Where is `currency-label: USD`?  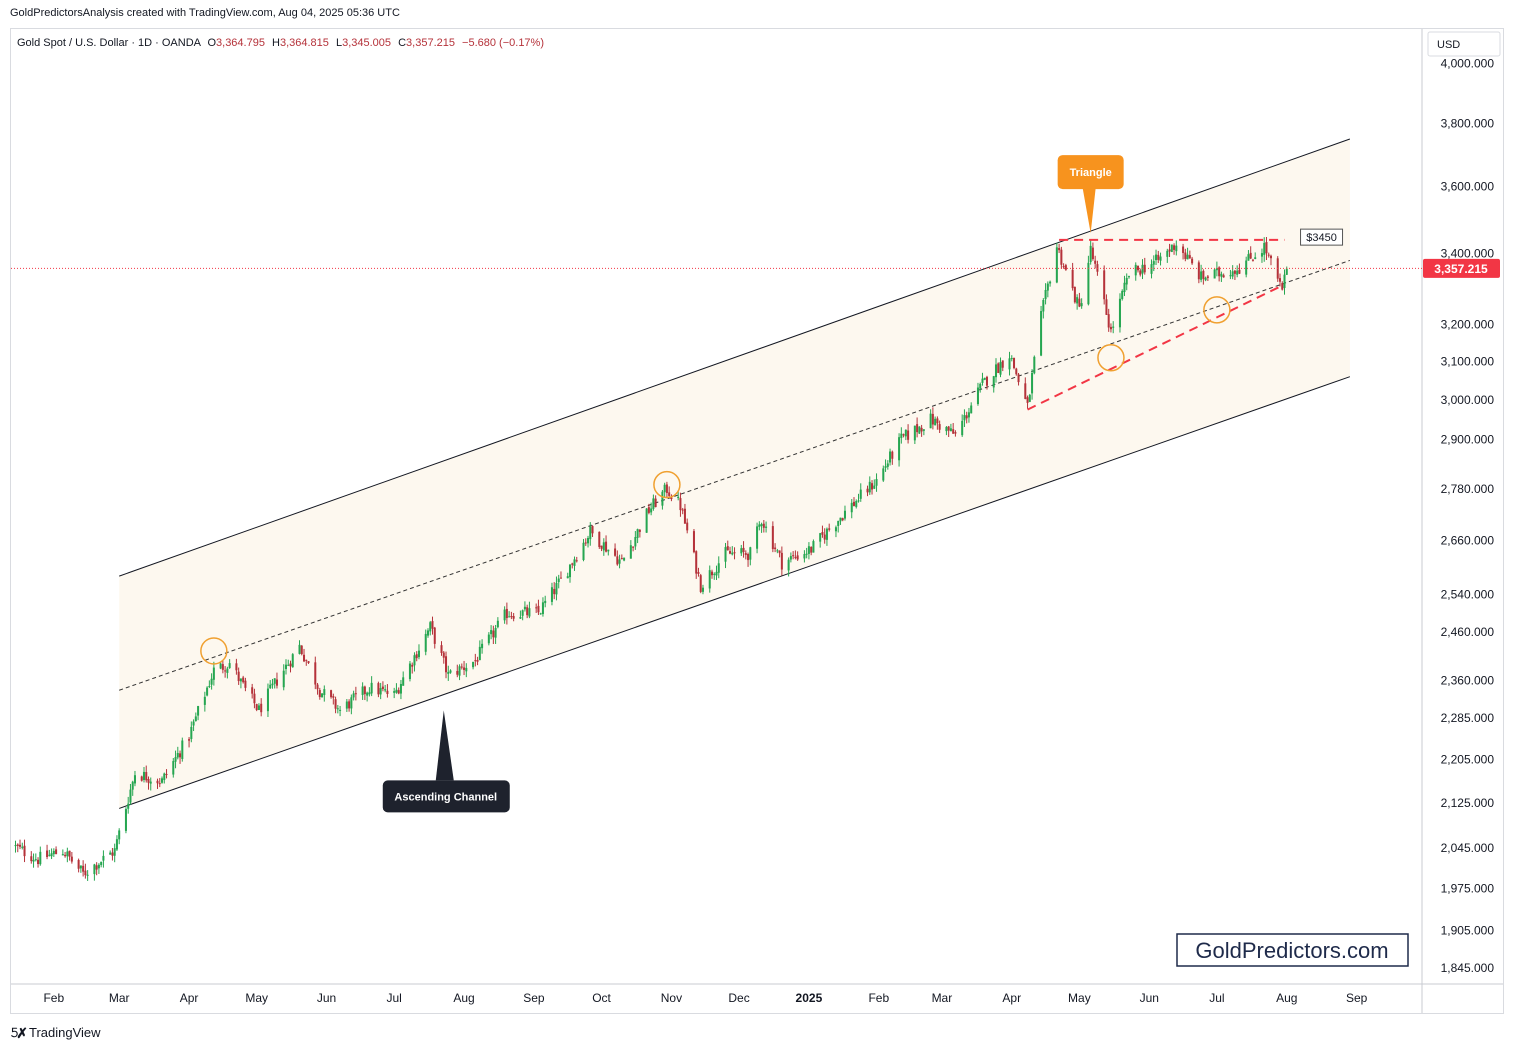
currency-label: USD is located at coordinates (1448, 45).